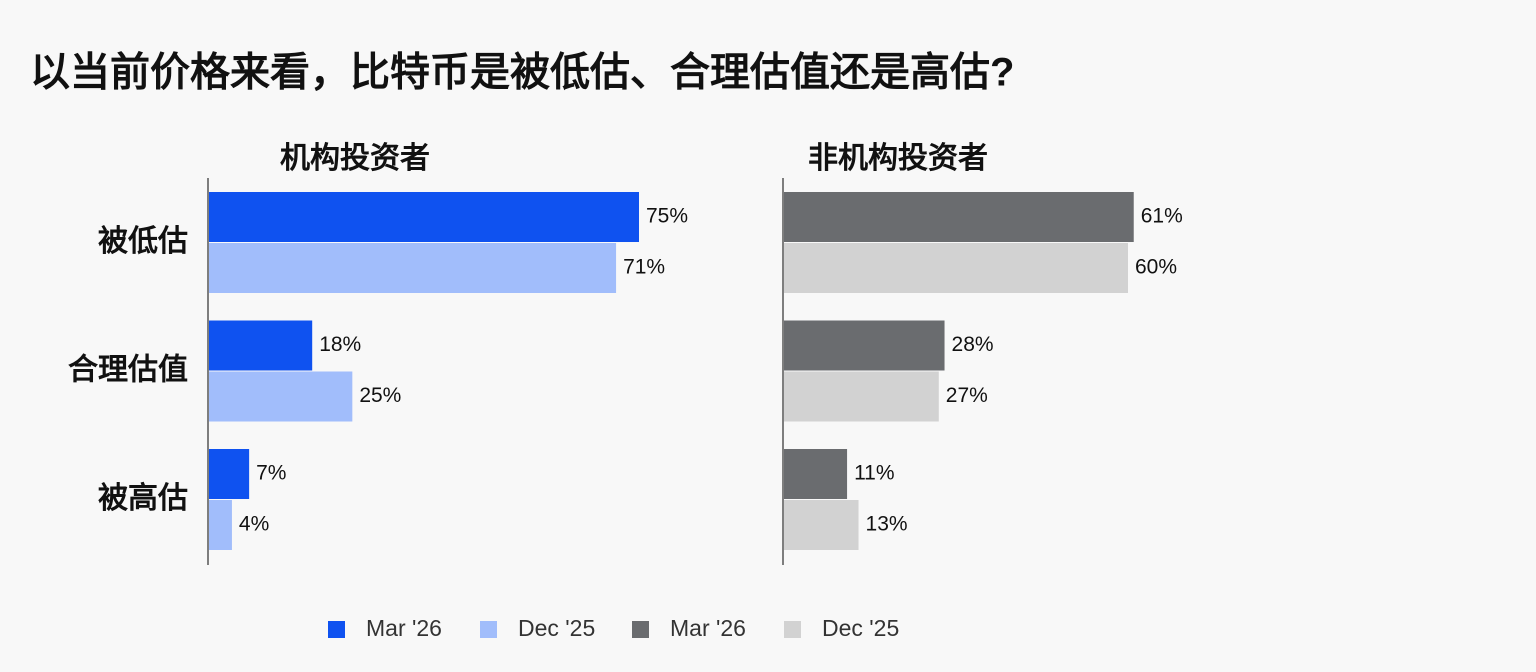 The height and width of the screenshot is (672, 1536). Describe the element at coordinates (667, 216) in the screenshot. I see `value-label: 75%` at that location.